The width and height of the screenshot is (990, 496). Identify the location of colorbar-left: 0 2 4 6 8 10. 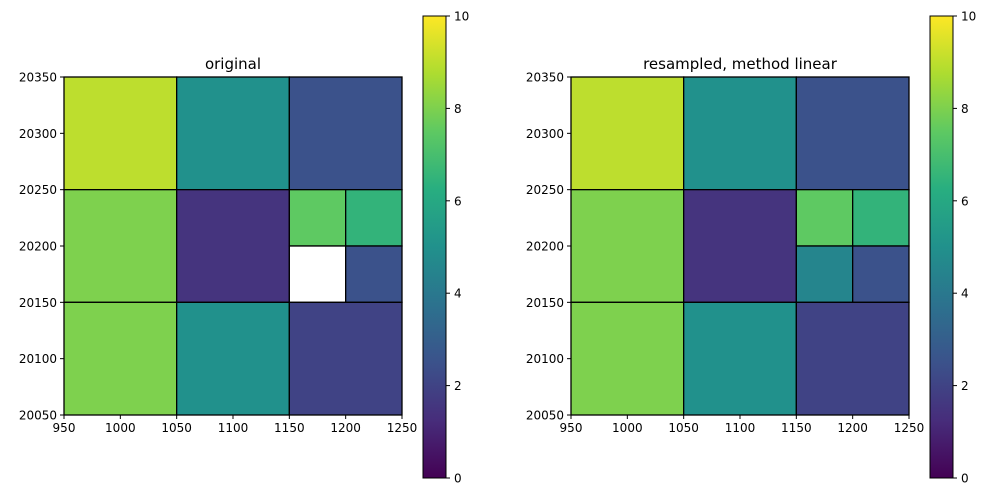
(445, 248).